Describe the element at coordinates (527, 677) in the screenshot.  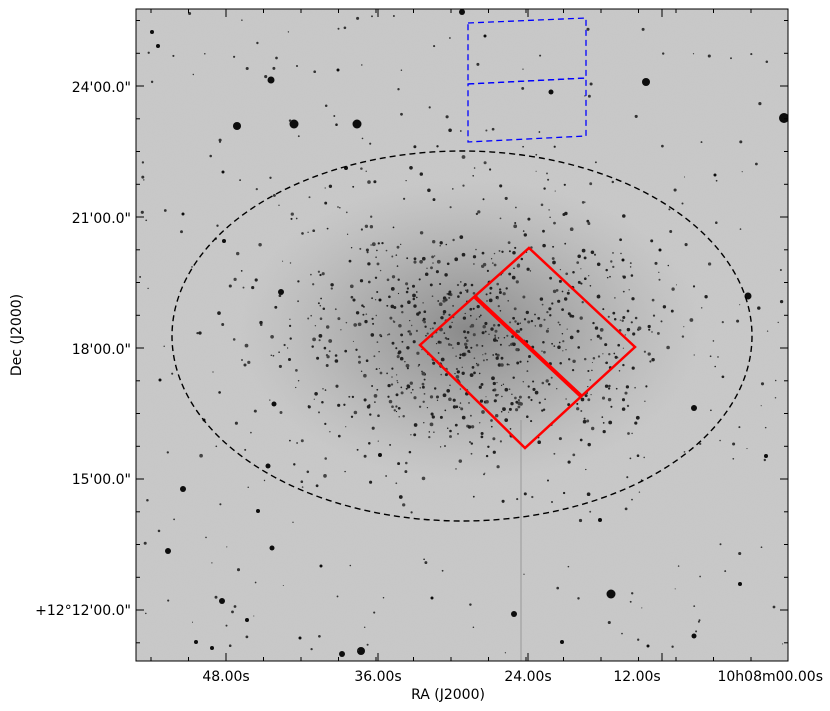
I see `x-tick-label: 24.00s` at that location.